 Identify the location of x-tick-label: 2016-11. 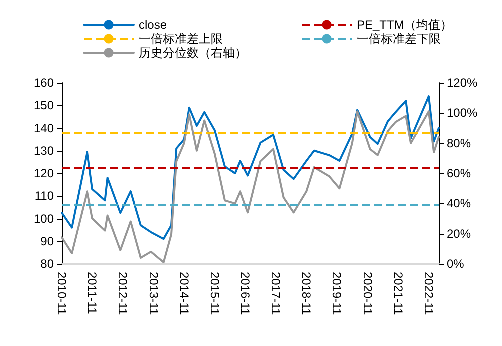
(245, 294).